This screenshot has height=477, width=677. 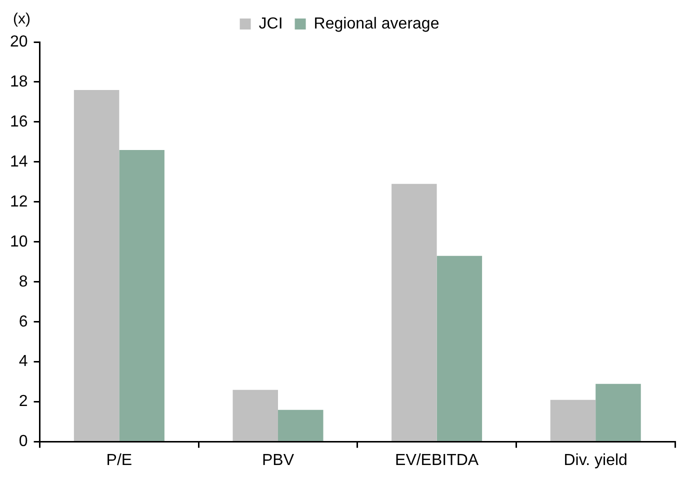 What do you see at coordinates (19, 41) in the screenshot?
I see `y-tick-label: 20` at bounding box center [19, 41].